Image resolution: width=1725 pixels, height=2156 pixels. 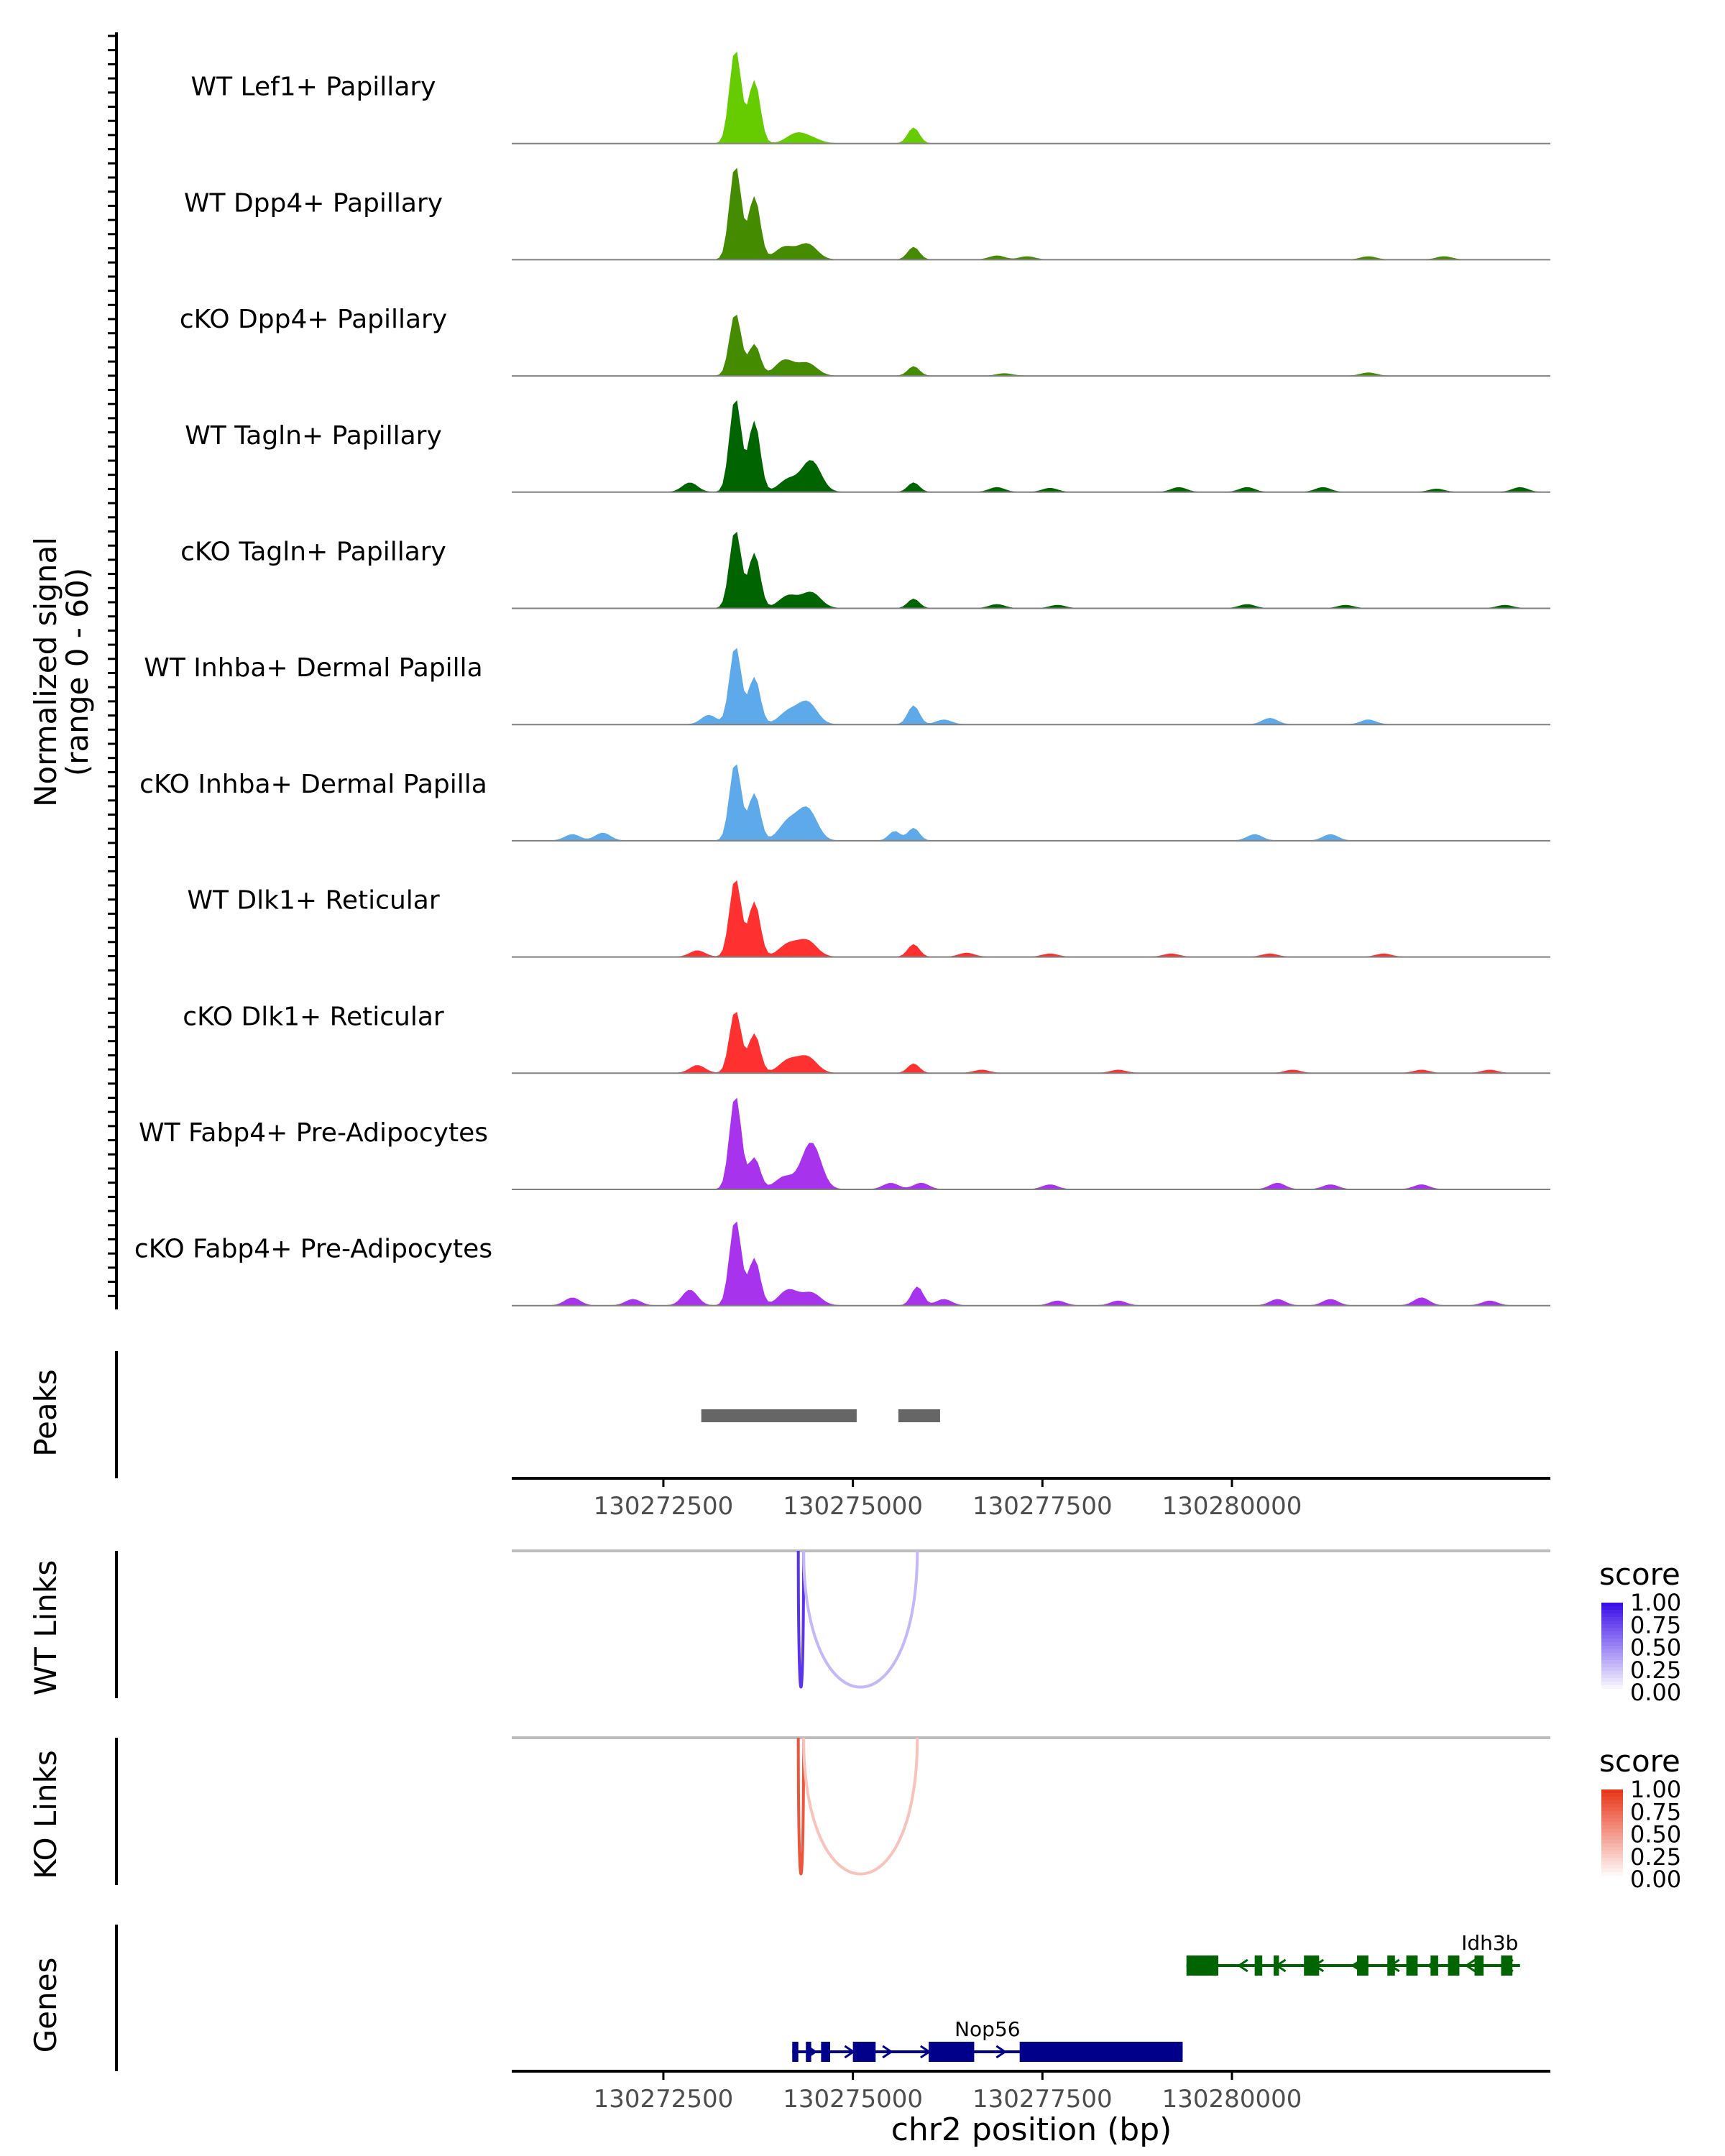 What do you see at coordinates (1096, 1627) in the screenshot?
I see `wt-links-track: 1.000.750.500.250.00` at bounding box center [1096, 1627].